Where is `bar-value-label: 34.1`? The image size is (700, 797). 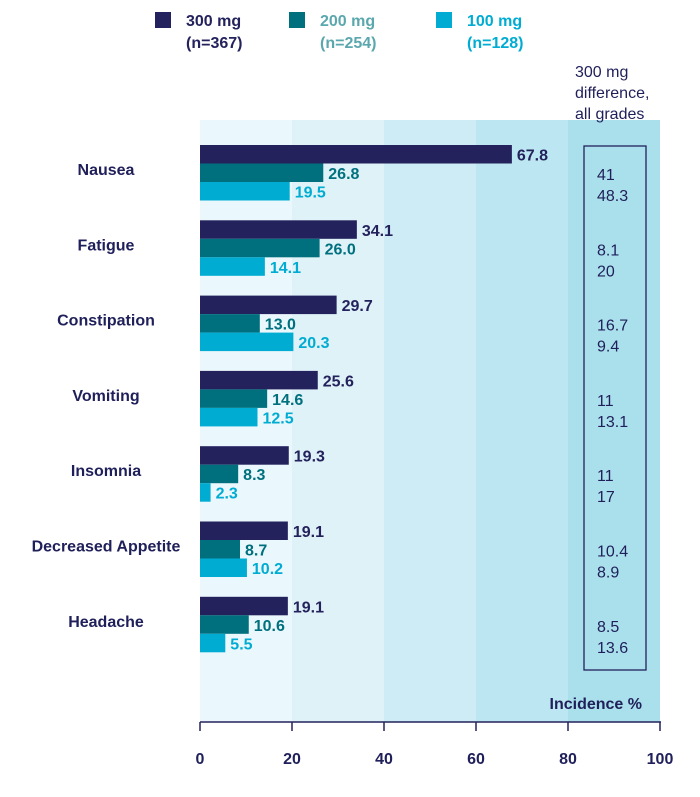
bar-value-label: 34.1 is located at coordinates (377, 231).